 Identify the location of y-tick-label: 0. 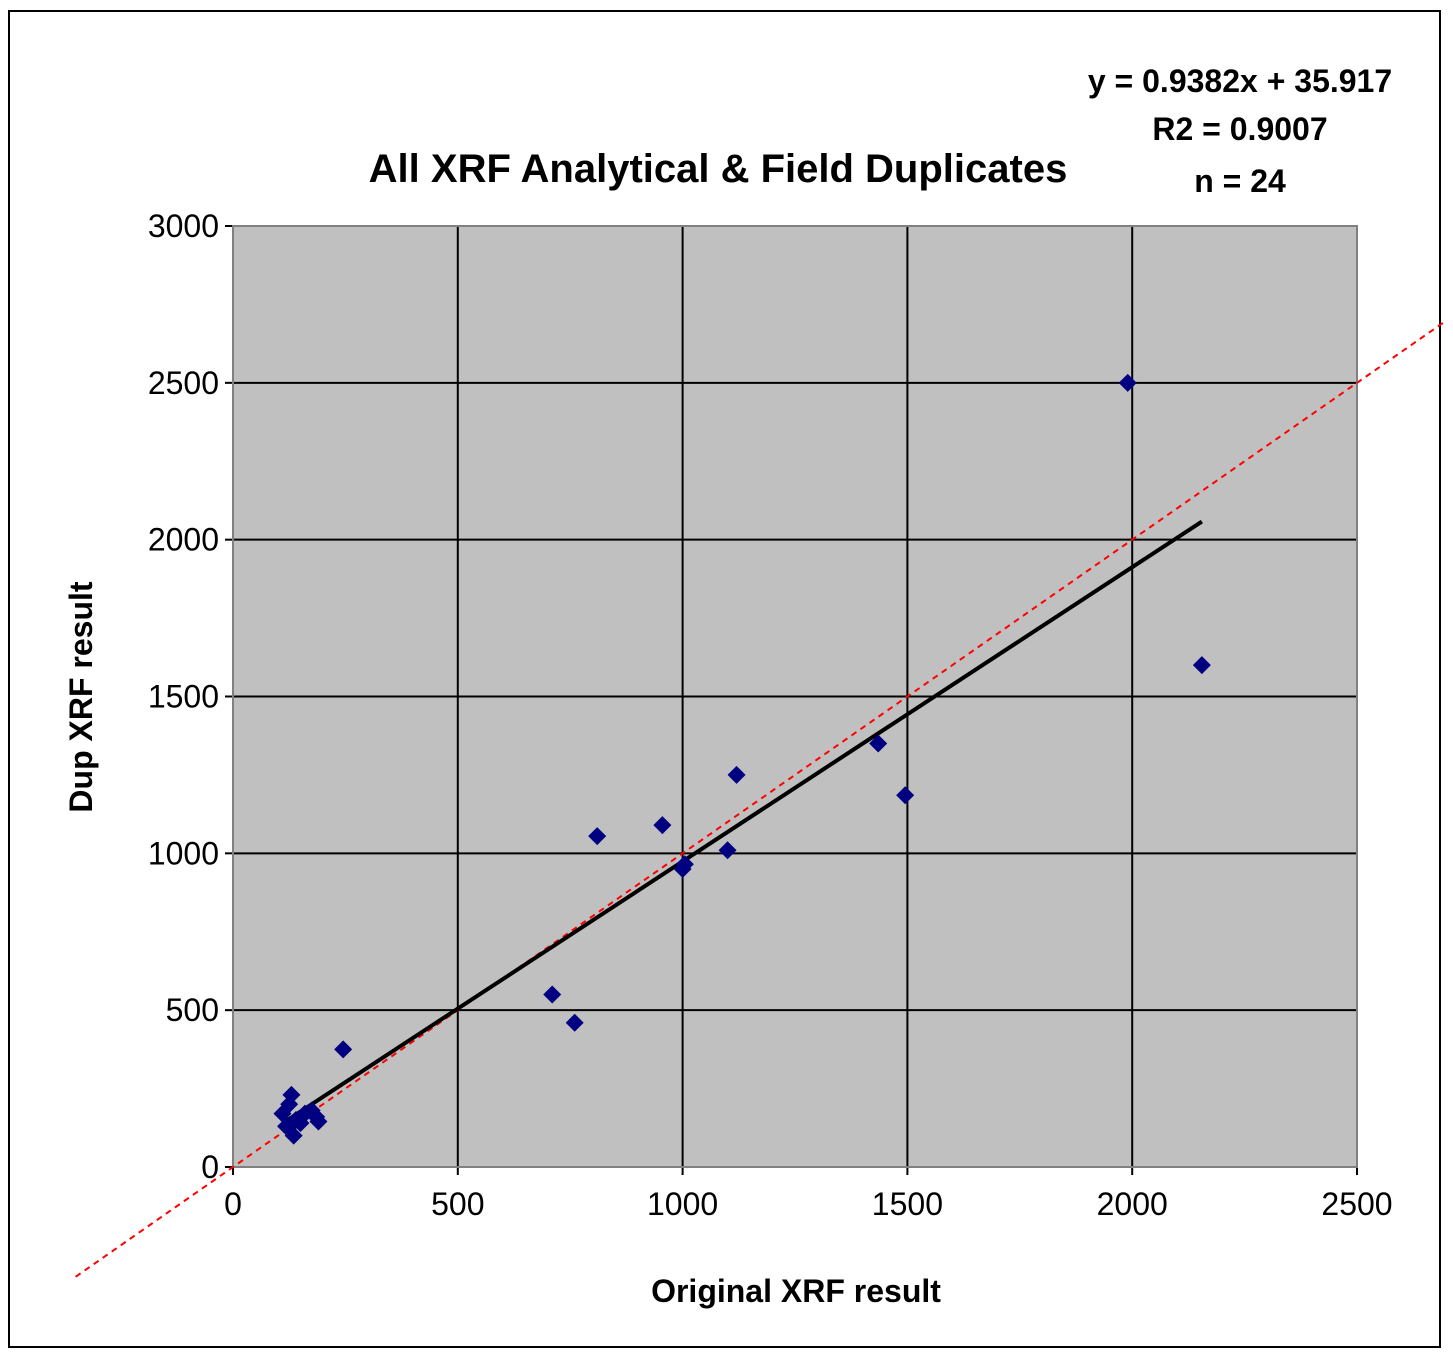
(210, 1167).